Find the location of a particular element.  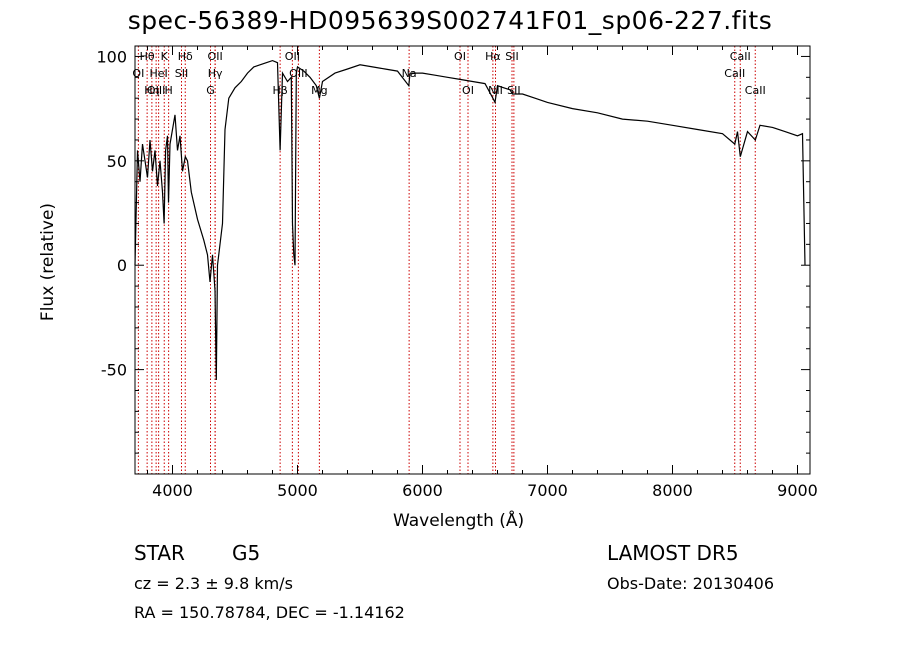

line-marker-label: Na is located at coordinates (409, 73).